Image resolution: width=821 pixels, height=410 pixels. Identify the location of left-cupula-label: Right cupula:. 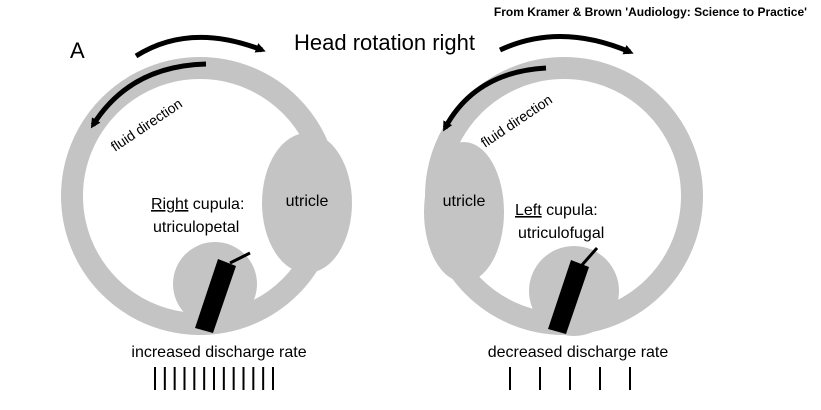
(197, 204).